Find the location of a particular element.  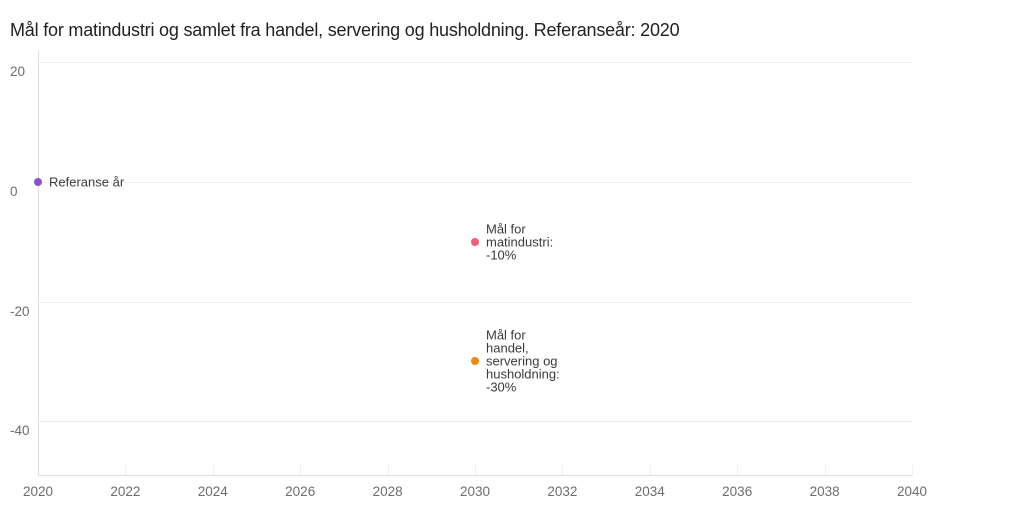

x-tick-label: 2022 is located at coordinates (125, 491).